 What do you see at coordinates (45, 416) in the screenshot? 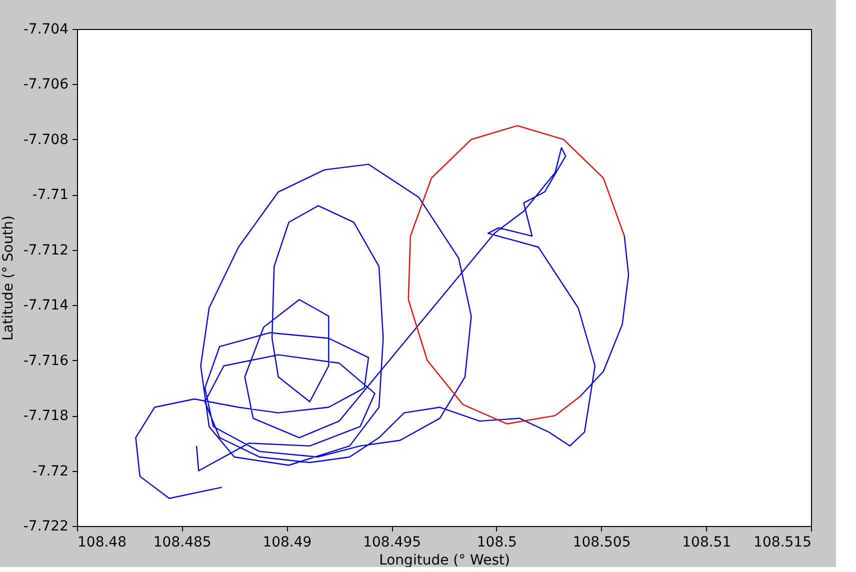
I see `y-tick-label: -7.718` at bounding box center [45, 416].